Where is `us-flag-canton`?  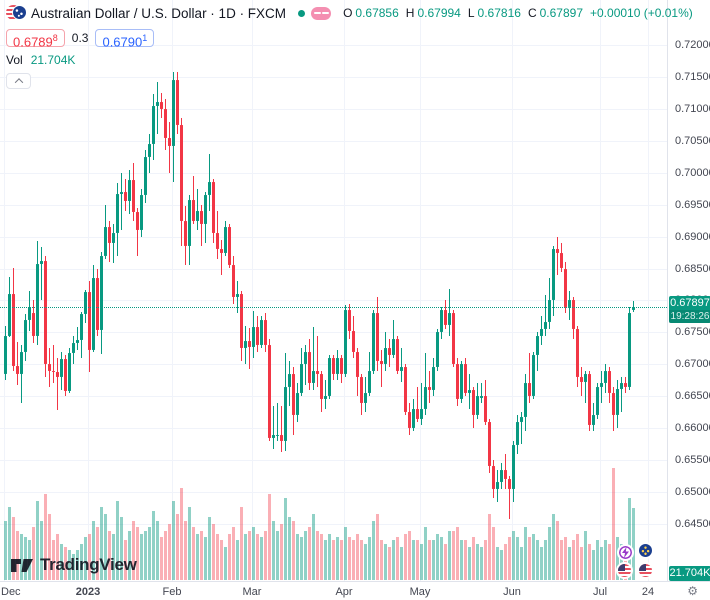
us-flag-canton is located at coordinates (621, 567).